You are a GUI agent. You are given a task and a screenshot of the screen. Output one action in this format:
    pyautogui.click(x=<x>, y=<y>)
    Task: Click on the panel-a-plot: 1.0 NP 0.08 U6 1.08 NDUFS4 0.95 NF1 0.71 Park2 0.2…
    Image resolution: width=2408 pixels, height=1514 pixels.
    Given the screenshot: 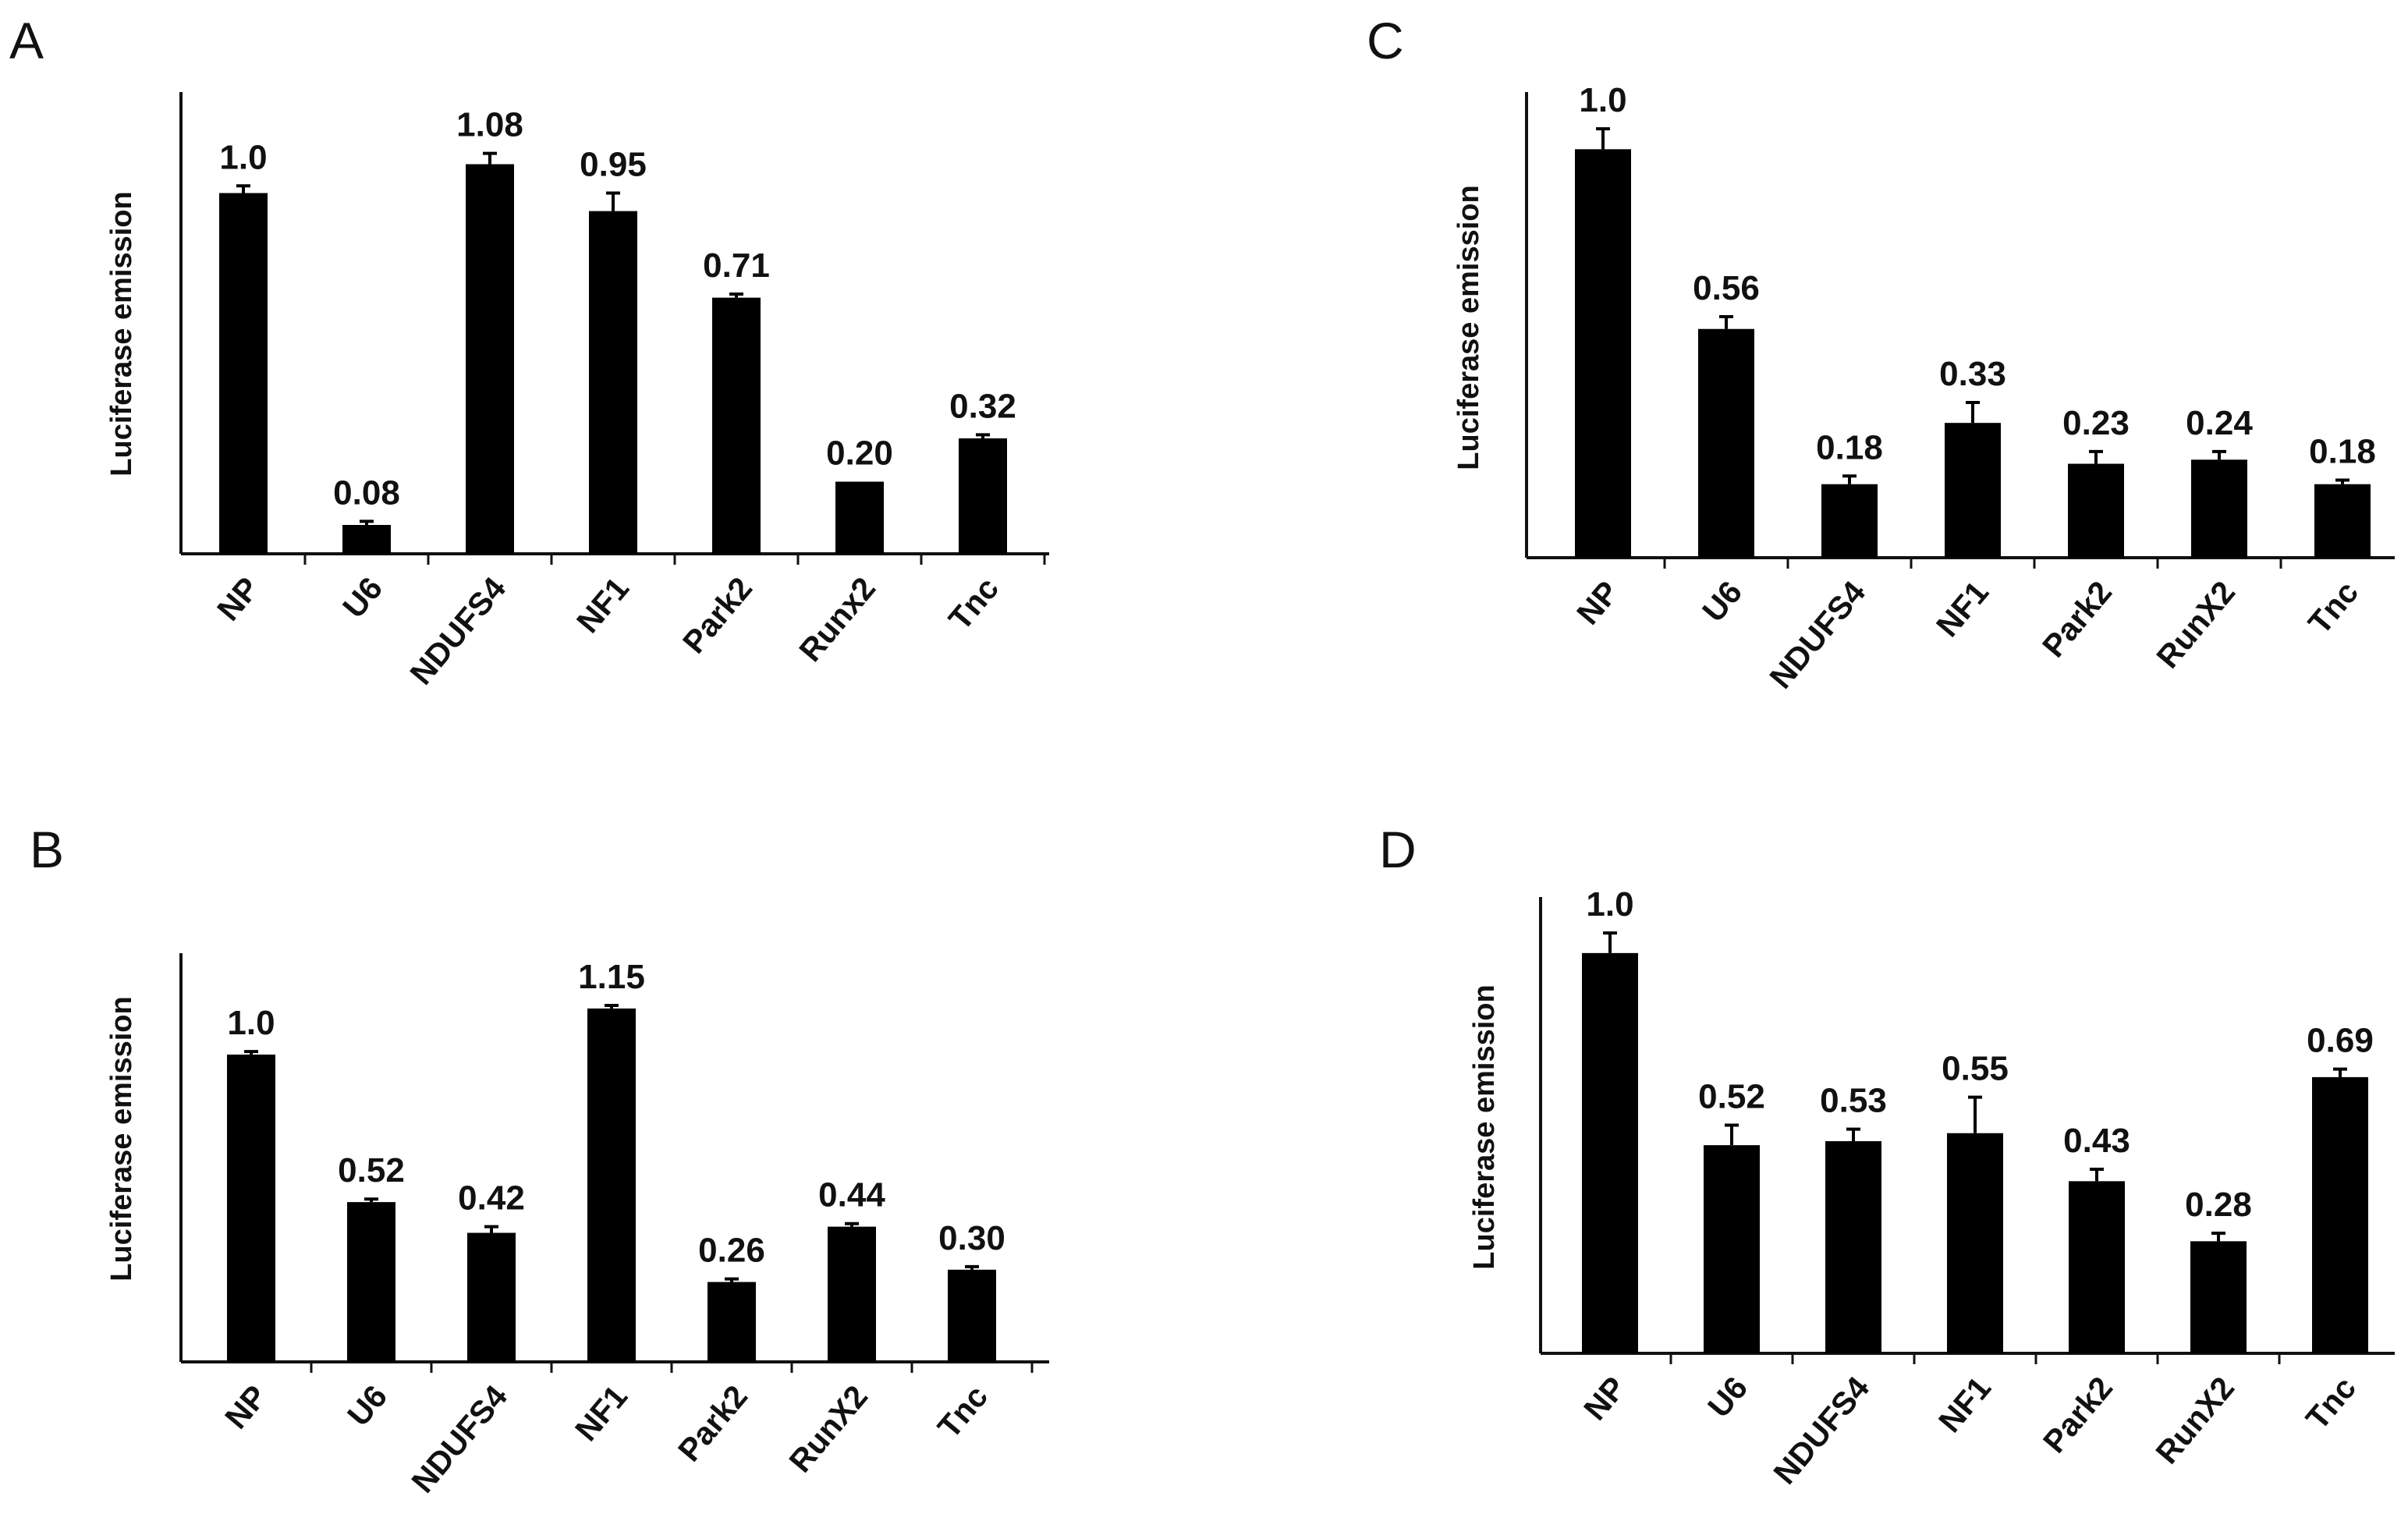 What is the action you would take?
    pyautogui.click(x=614, y=391)
    